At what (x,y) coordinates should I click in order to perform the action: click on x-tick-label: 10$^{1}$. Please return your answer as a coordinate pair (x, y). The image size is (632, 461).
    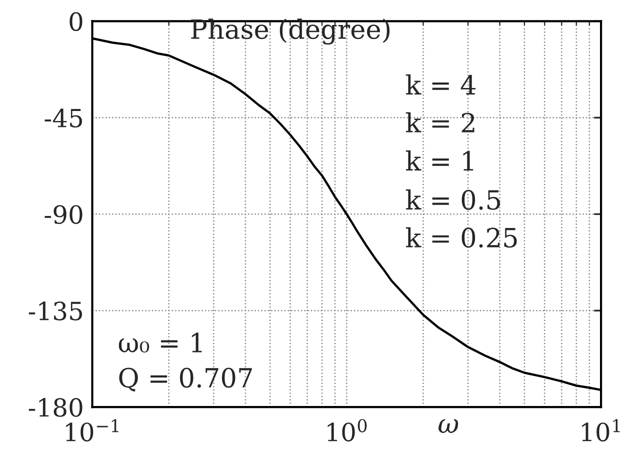
    Looking at the image, I should click on (601, 430).